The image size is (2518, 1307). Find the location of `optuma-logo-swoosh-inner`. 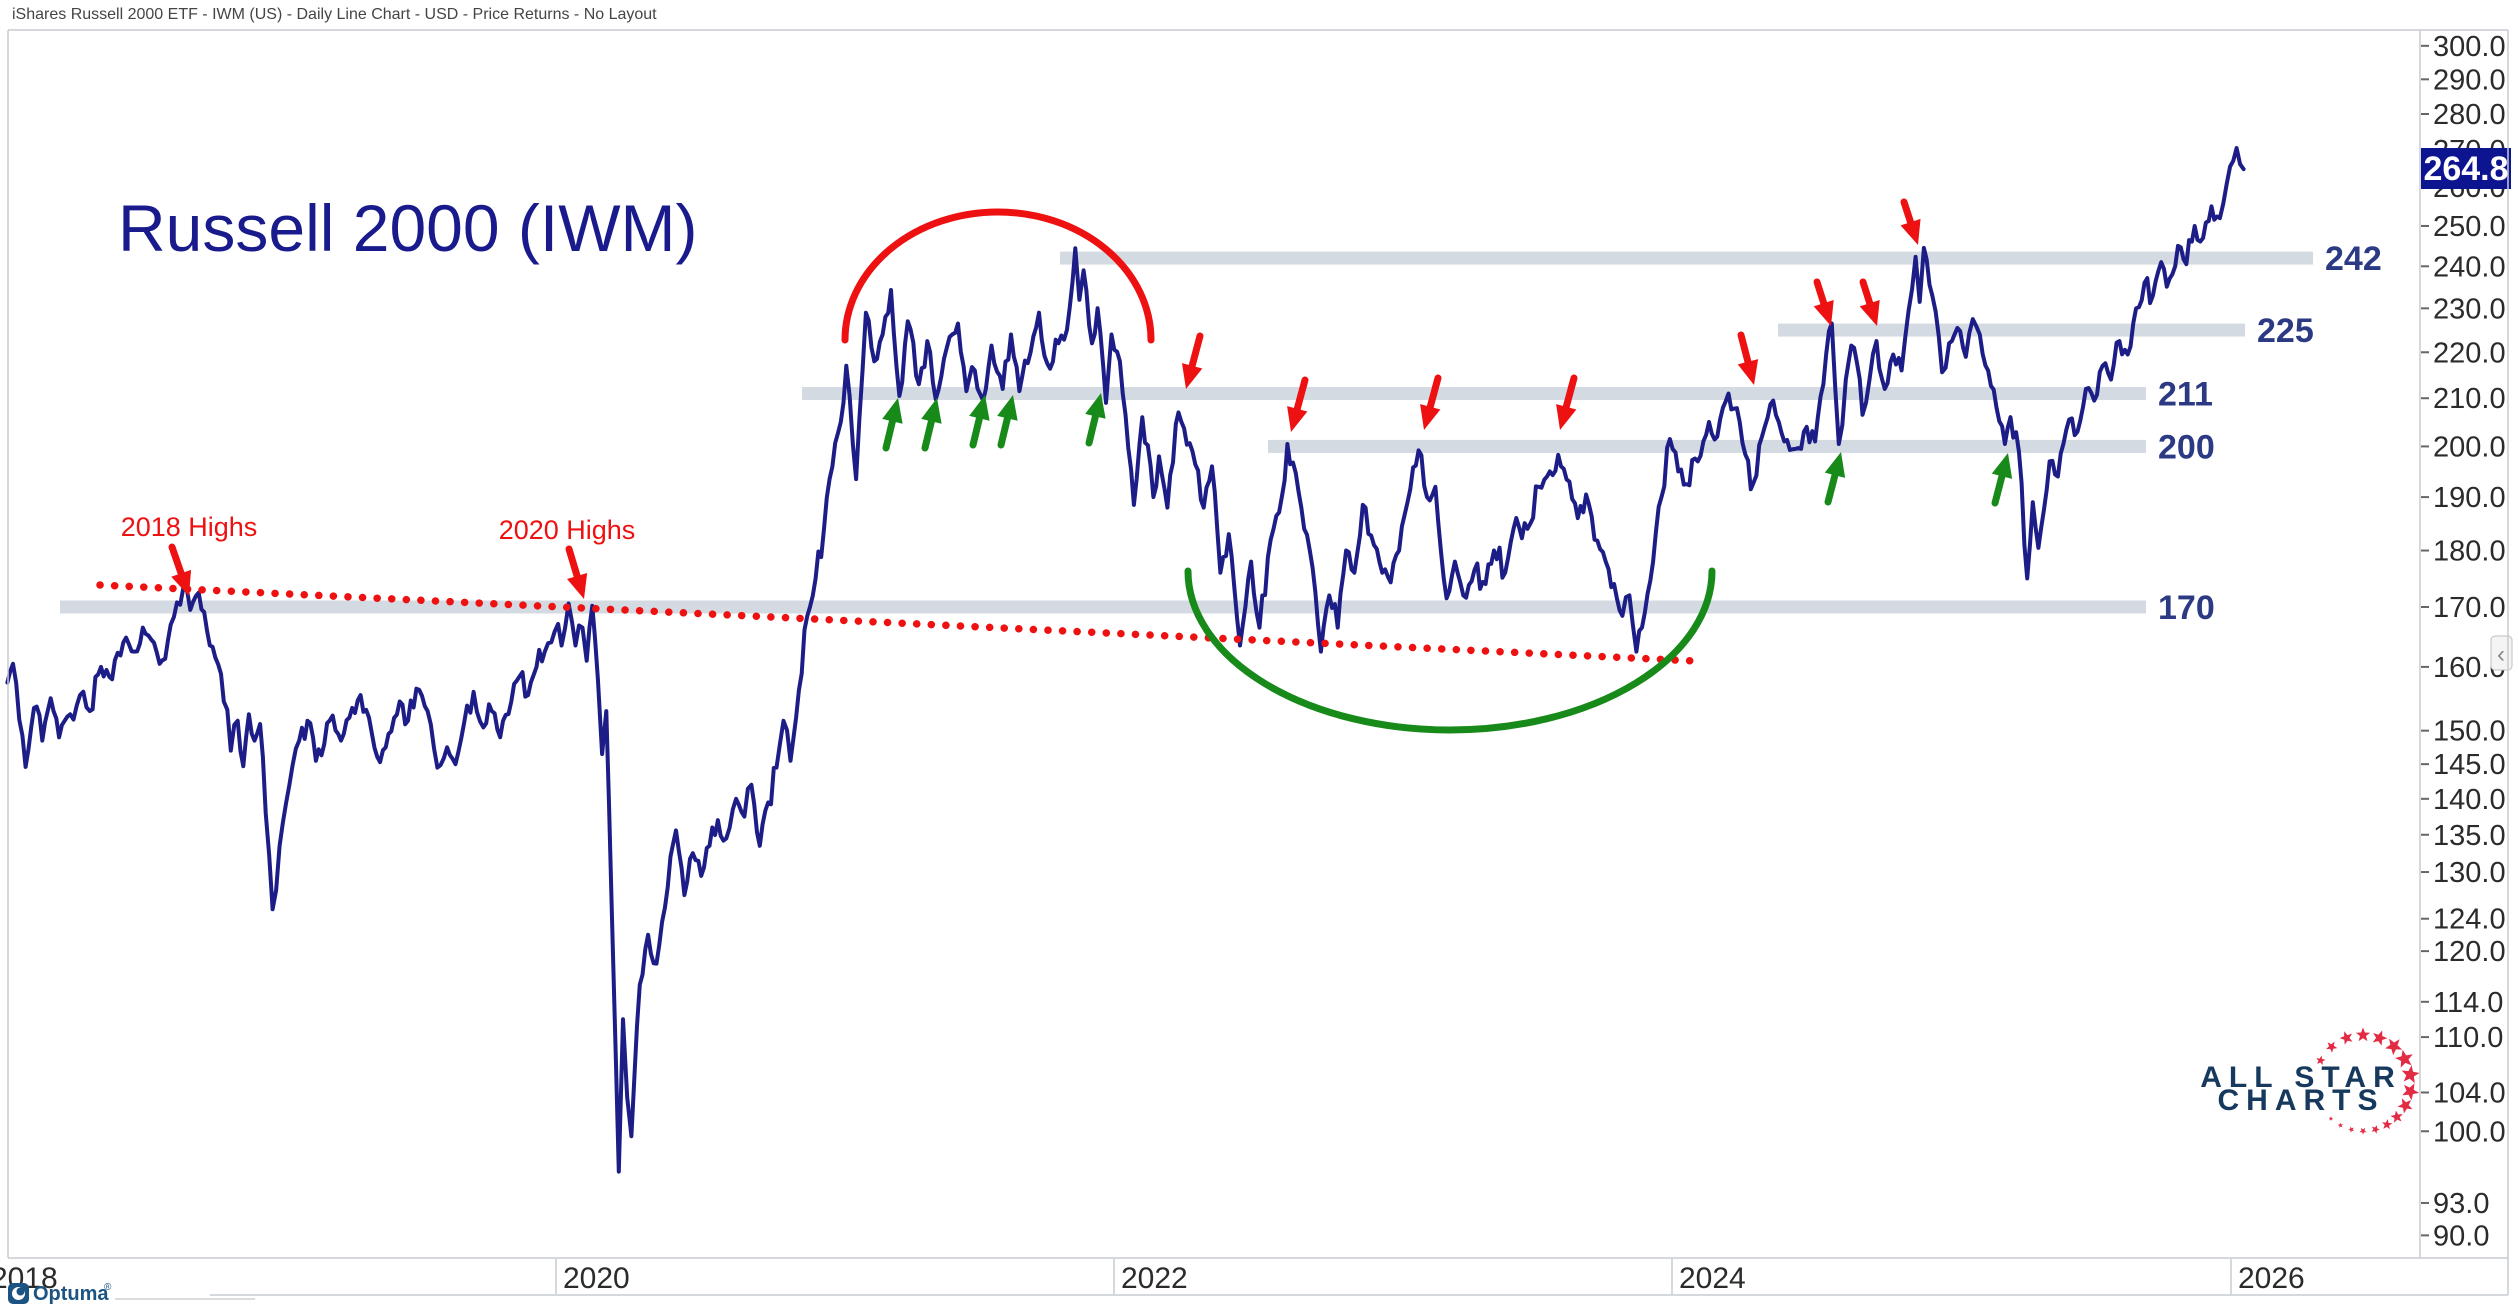

optuma-logo-swoosh-inner is located at coordinates (20, 1291).